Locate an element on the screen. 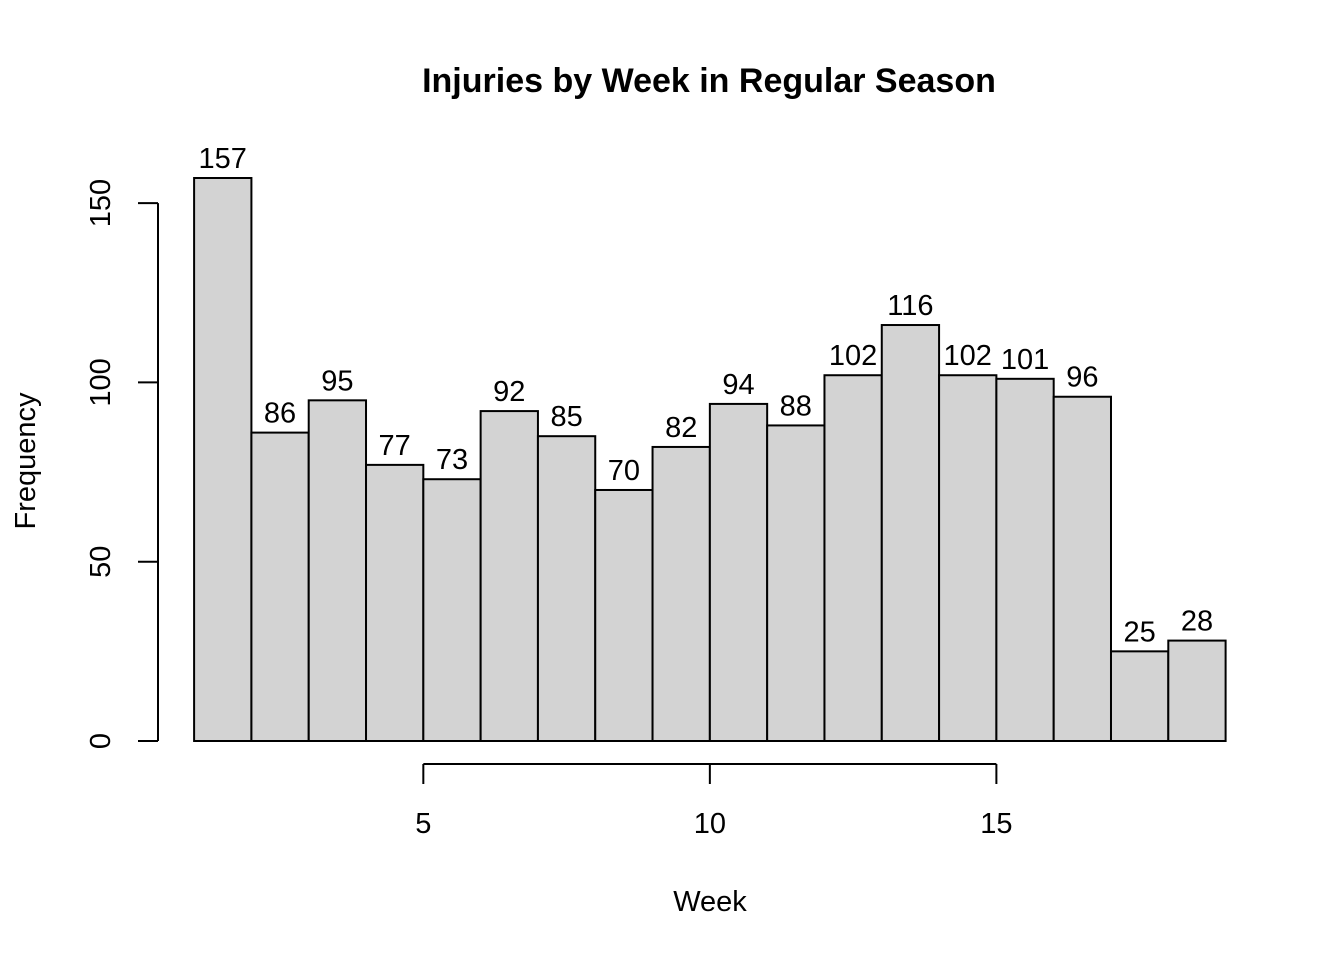 Image resolution: width=1344 pixels, height=960 pixels. y-tick-label: 100 is located at coordinates (101, 382).